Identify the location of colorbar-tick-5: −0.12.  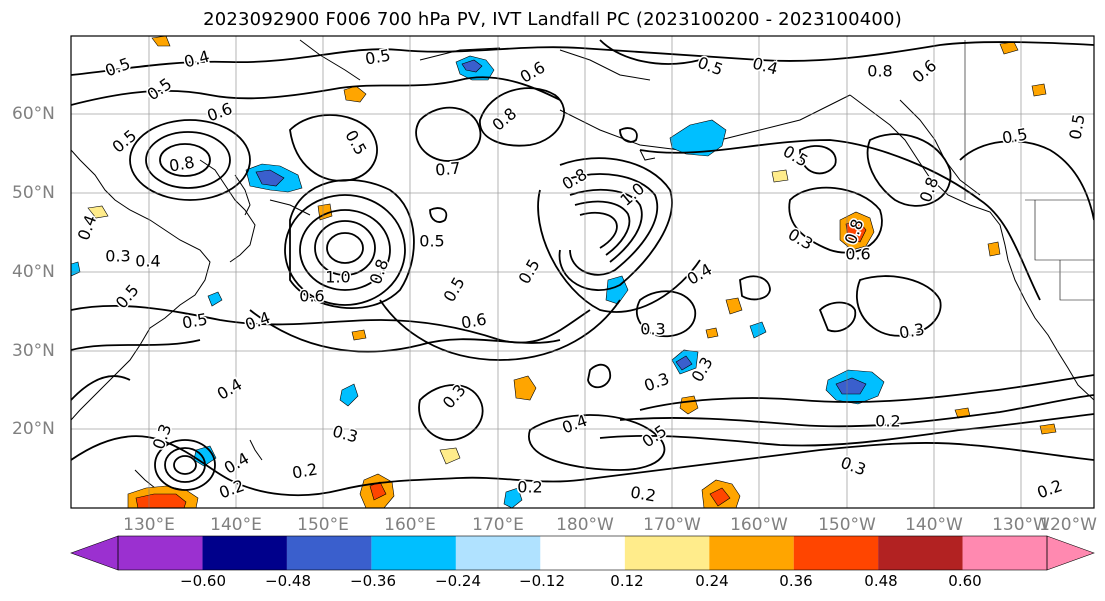
(542, 581).